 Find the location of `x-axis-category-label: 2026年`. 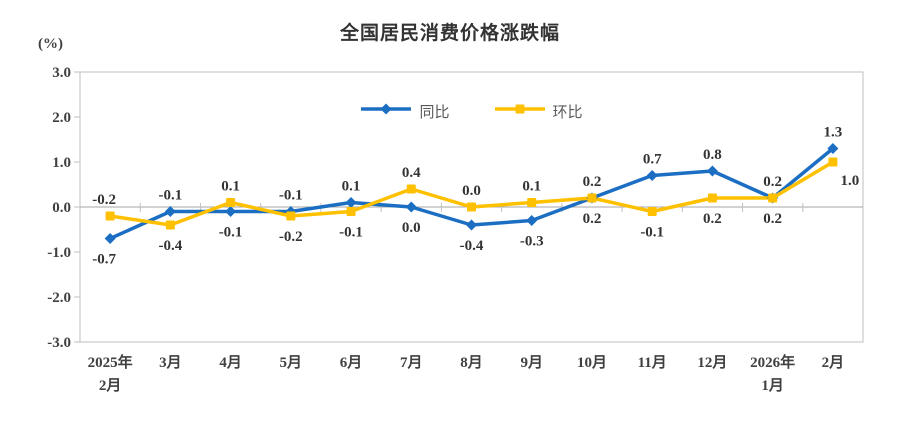

x-axis-category-label: 2026年 is located at coordinates (772, 362).